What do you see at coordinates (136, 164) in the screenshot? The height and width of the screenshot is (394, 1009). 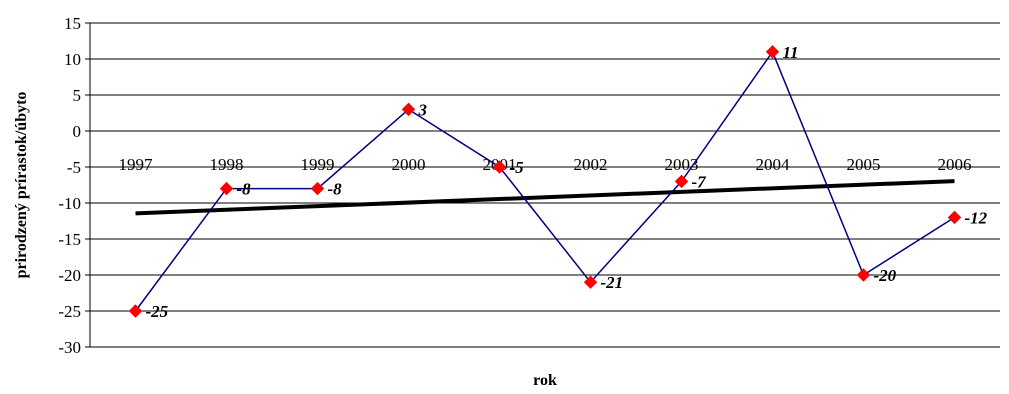 I see `x-tick-label: 1997` at bounding box center [136, 164].